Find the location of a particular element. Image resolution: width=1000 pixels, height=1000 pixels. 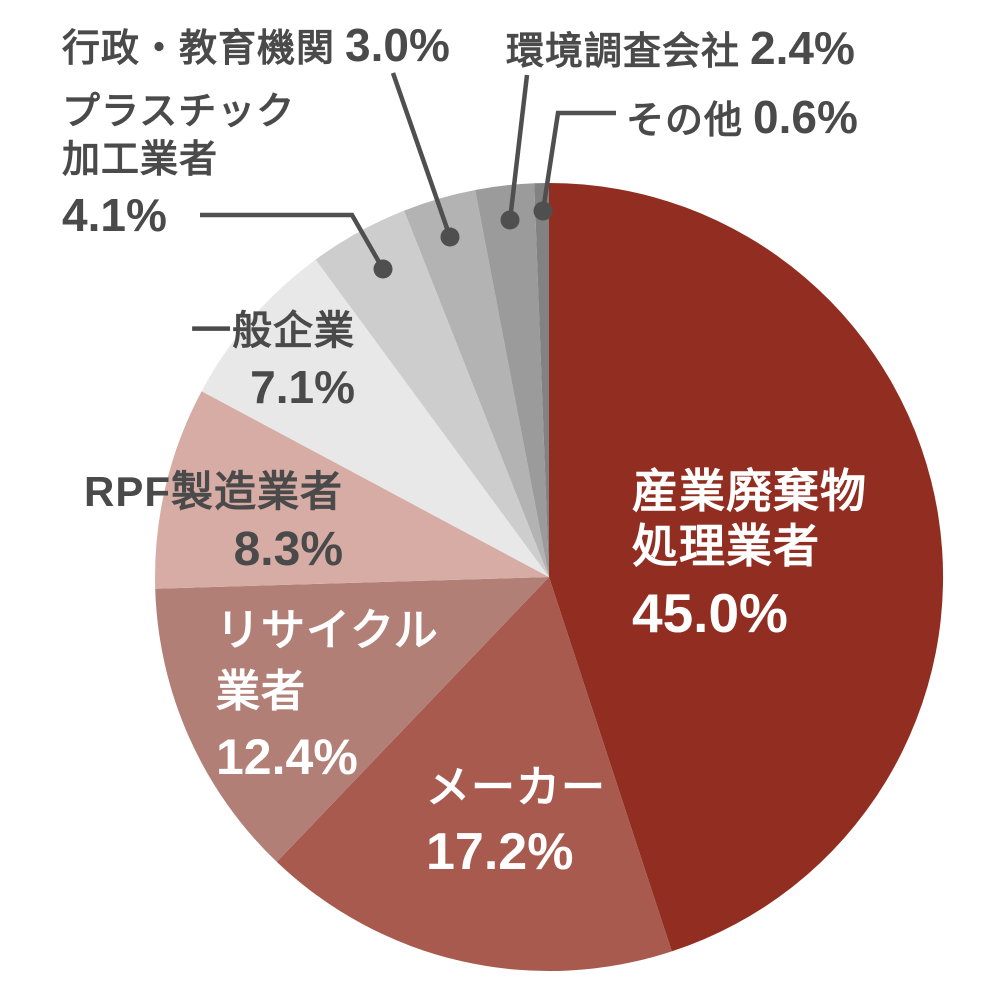

label-manufacturer-name: メーカー is located at coordinates (516, 787).